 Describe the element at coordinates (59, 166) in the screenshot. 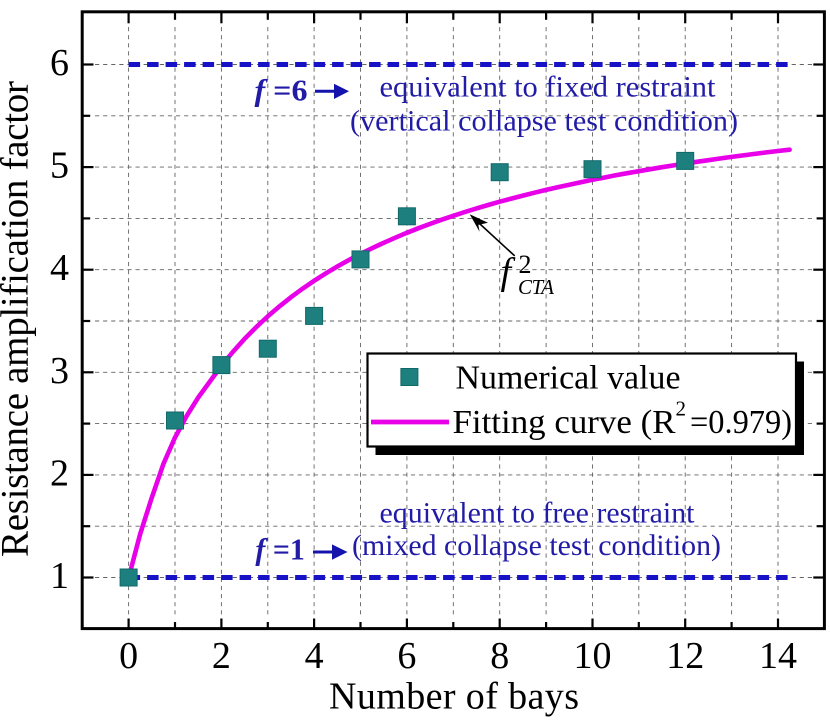

I see `svg-text: 5` at that location.